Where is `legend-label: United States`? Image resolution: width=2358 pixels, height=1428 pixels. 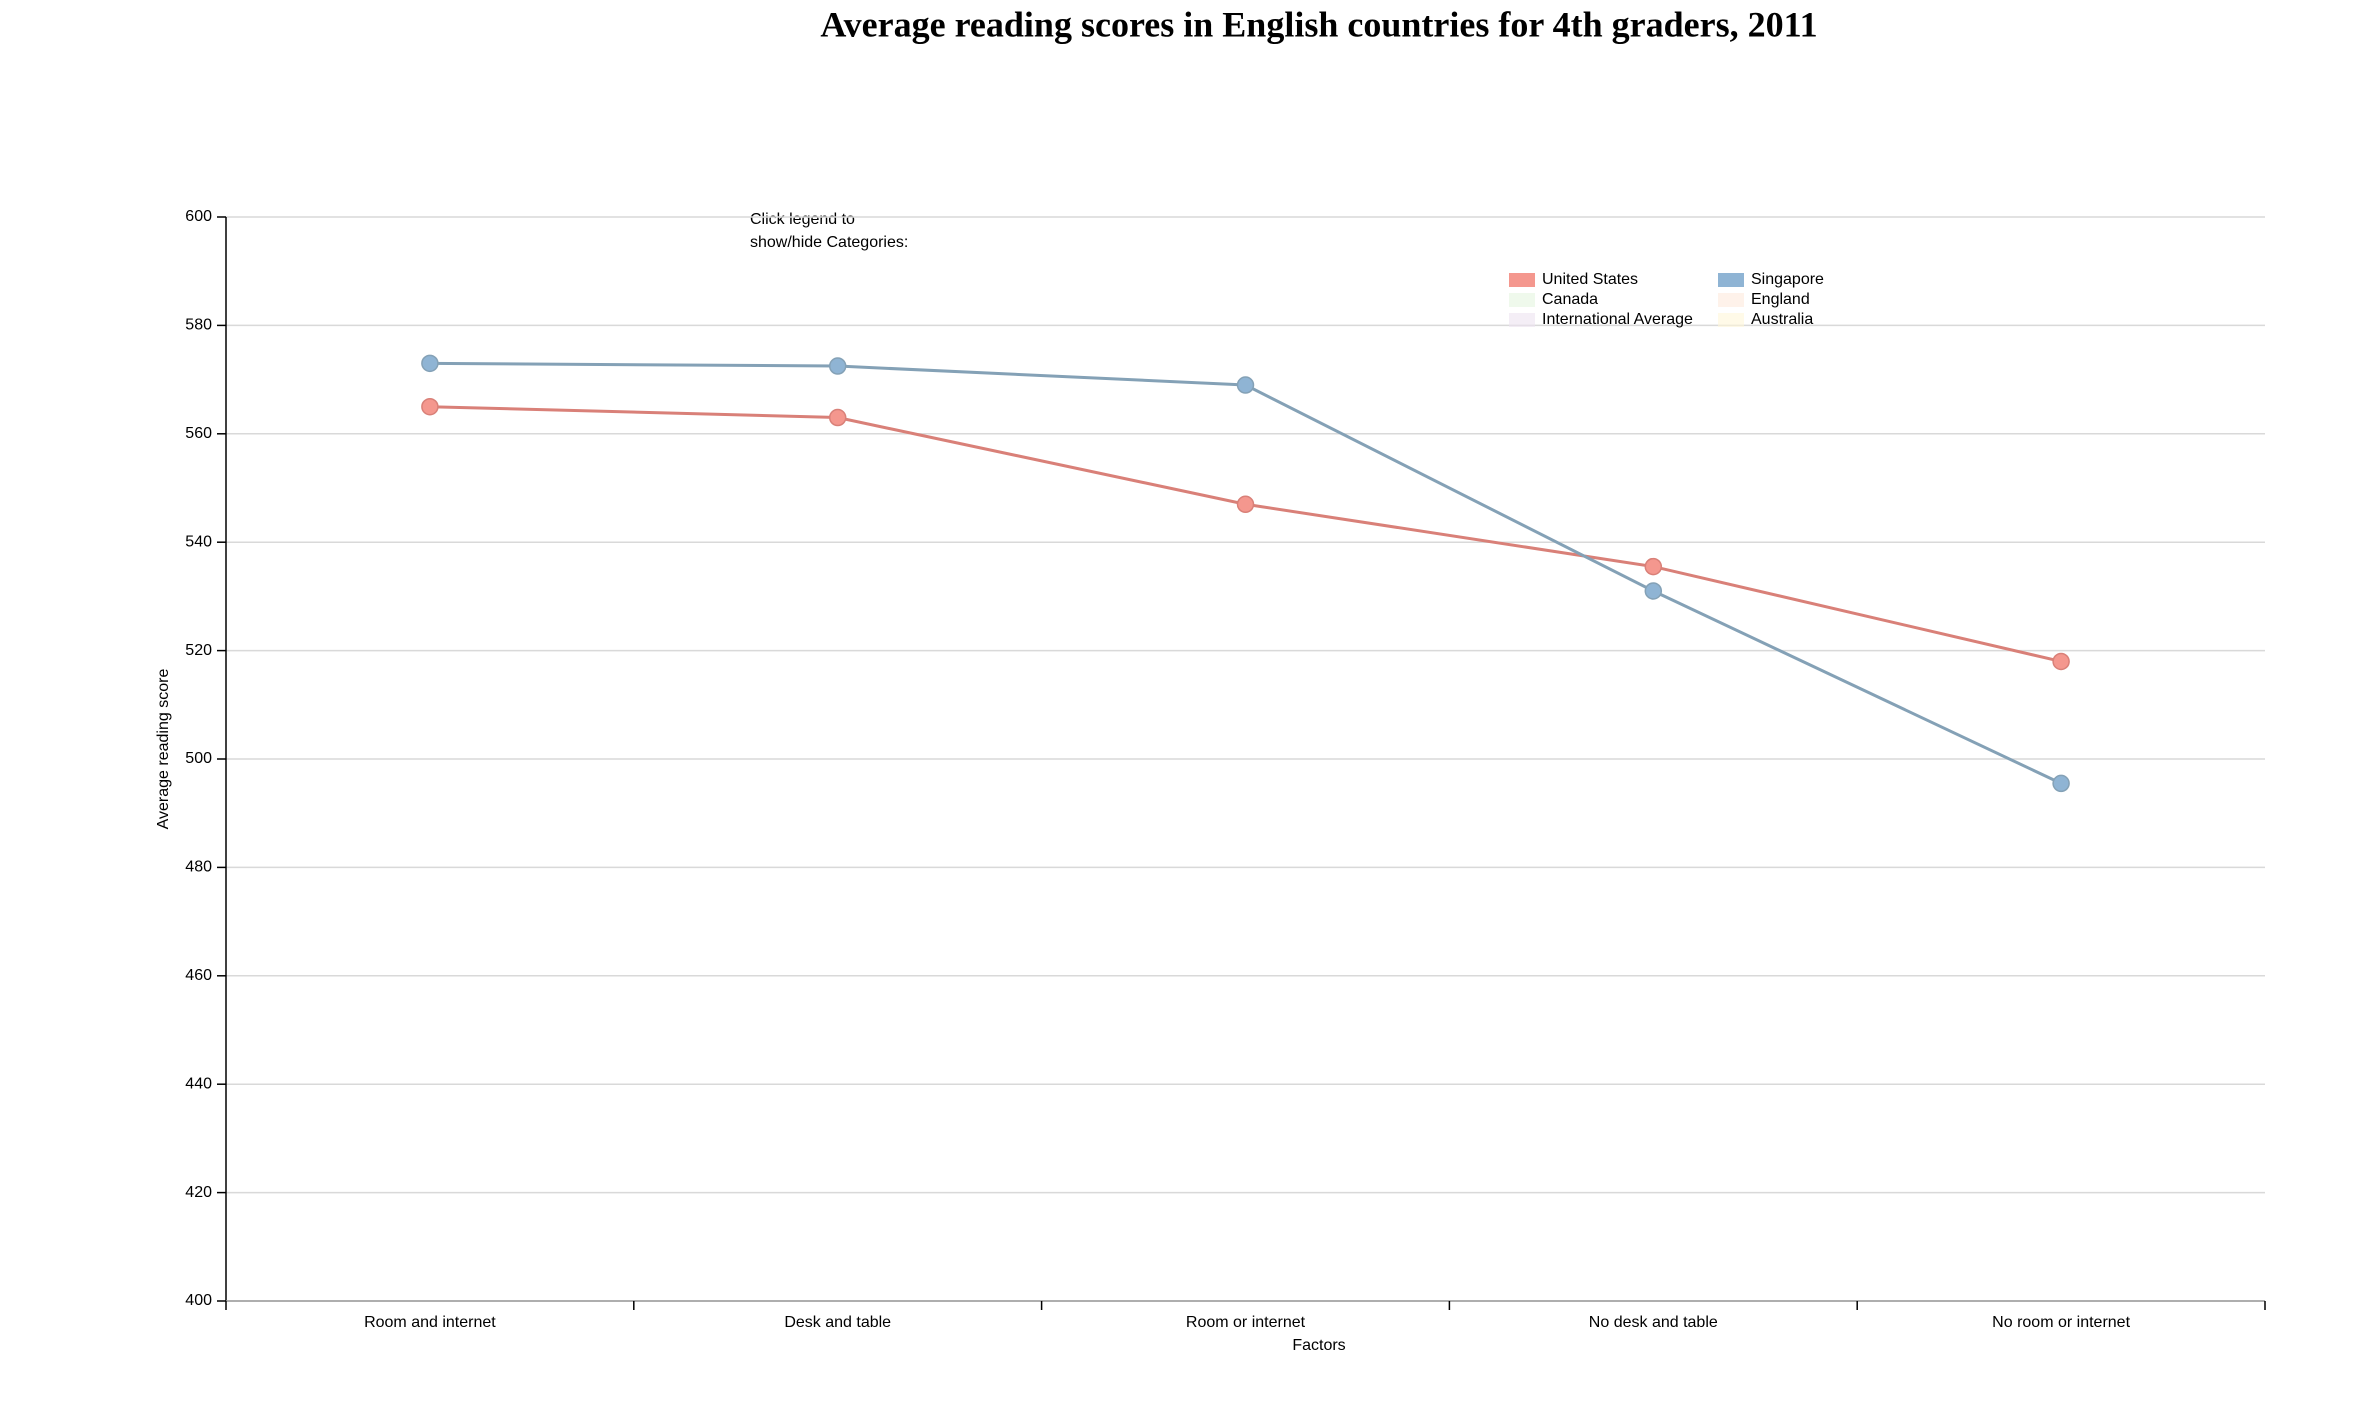 legend-label: United States is located at coordinates (1590, 279).